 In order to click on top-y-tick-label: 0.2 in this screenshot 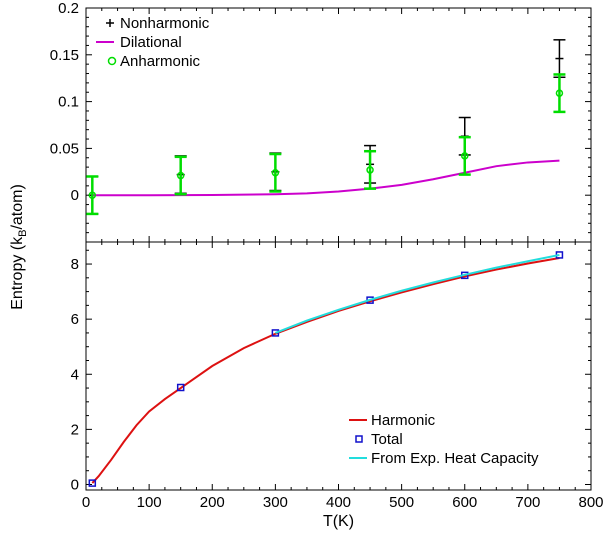, I will do `click(68, 8)`.